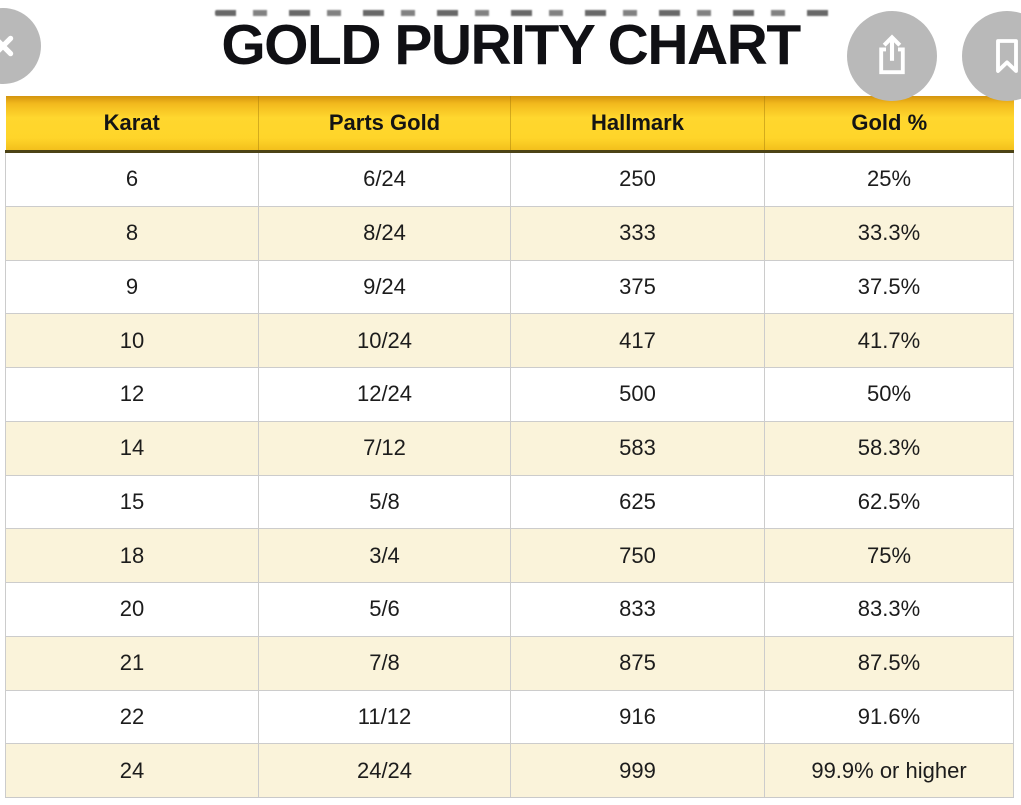 Image resolution: width=1021 pixels, height=805 pixels. What do you see at coordinates (889, 286) in the screenshot?
I see `cell-gold-pct: 37.5%` at bounding box center [889, 286].